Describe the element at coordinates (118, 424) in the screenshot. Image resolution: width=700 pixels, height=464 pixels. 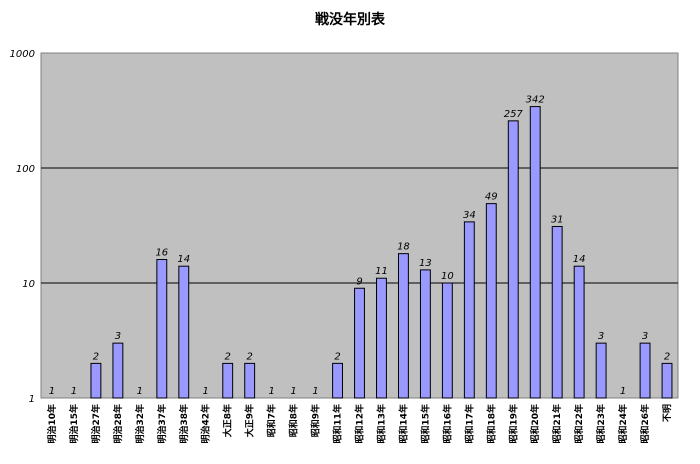
I see `x-tick-label: 明治28年` at that location.